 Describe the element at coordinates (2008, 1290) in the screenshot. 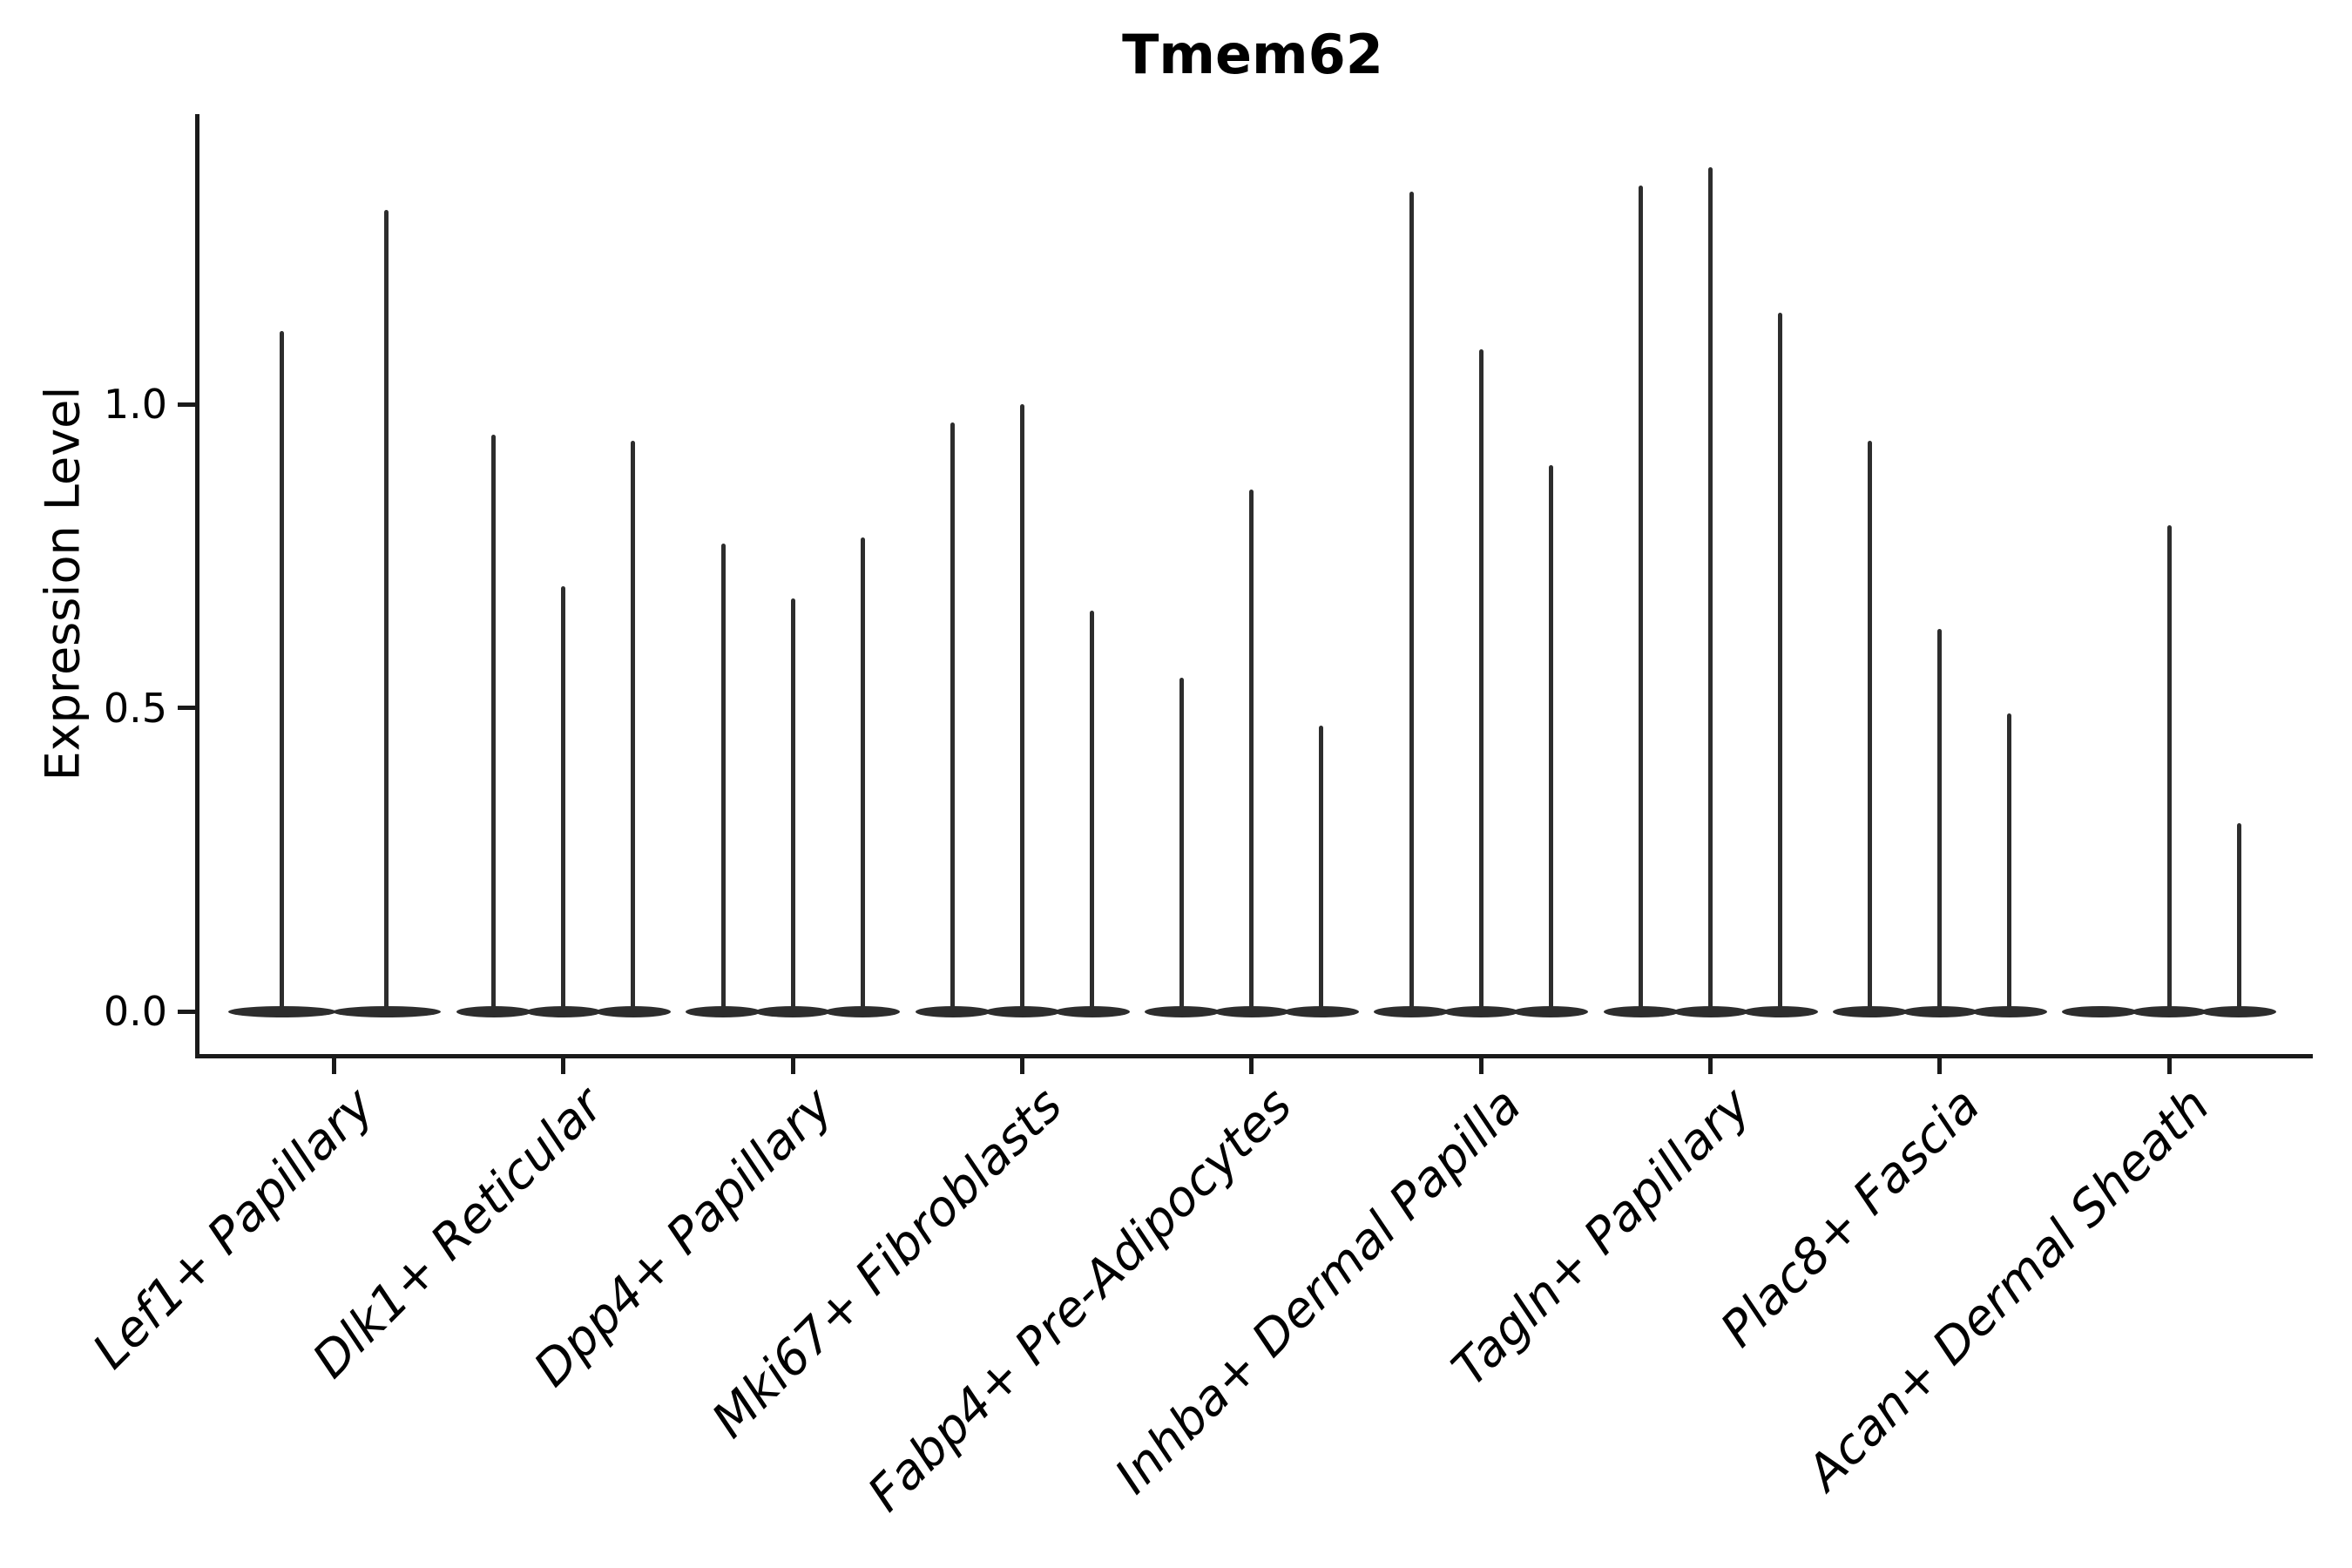

I see `x-tick-label: Acan+ Dermal Sheath` at that location.